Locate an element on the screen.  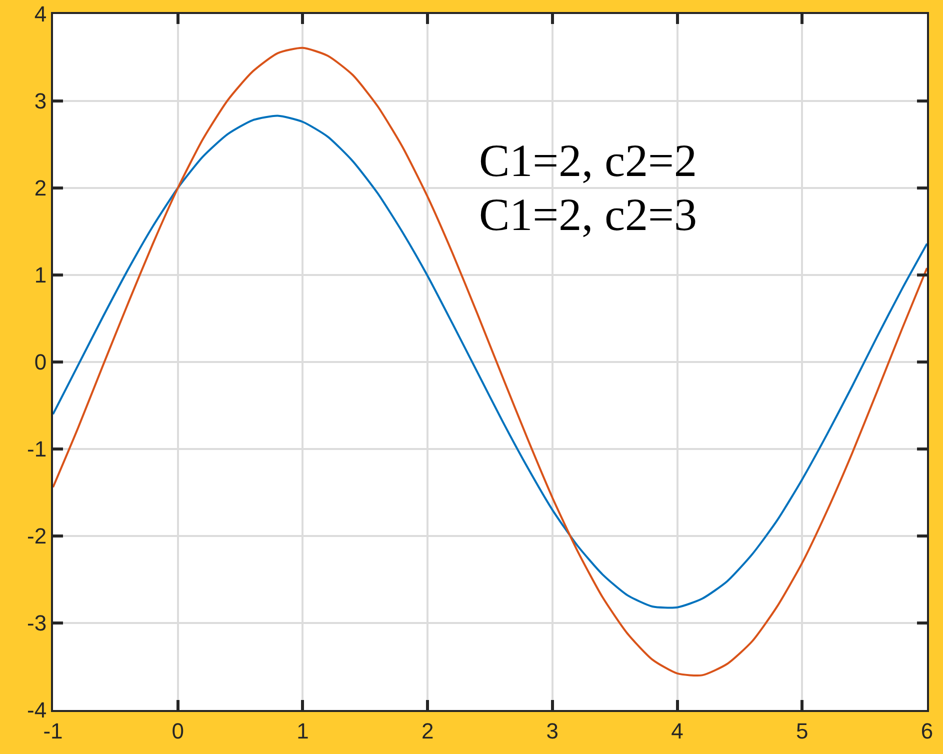
x-tick-label: 6 is located at coordinates (927, 731).